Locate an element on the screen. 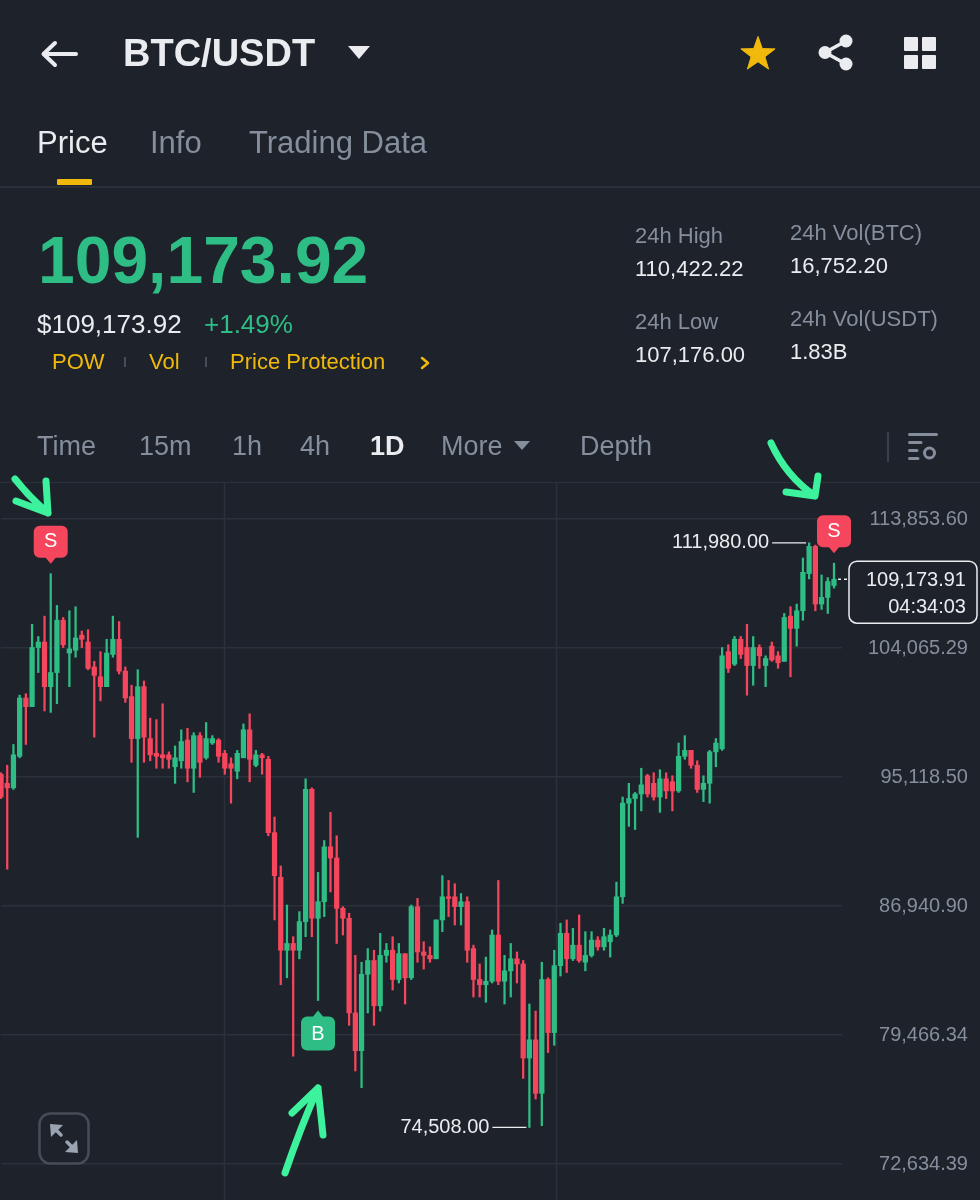 This screenshot has height=1200, width=980. text: 16,752.20 is located at coordinates (839, 266).